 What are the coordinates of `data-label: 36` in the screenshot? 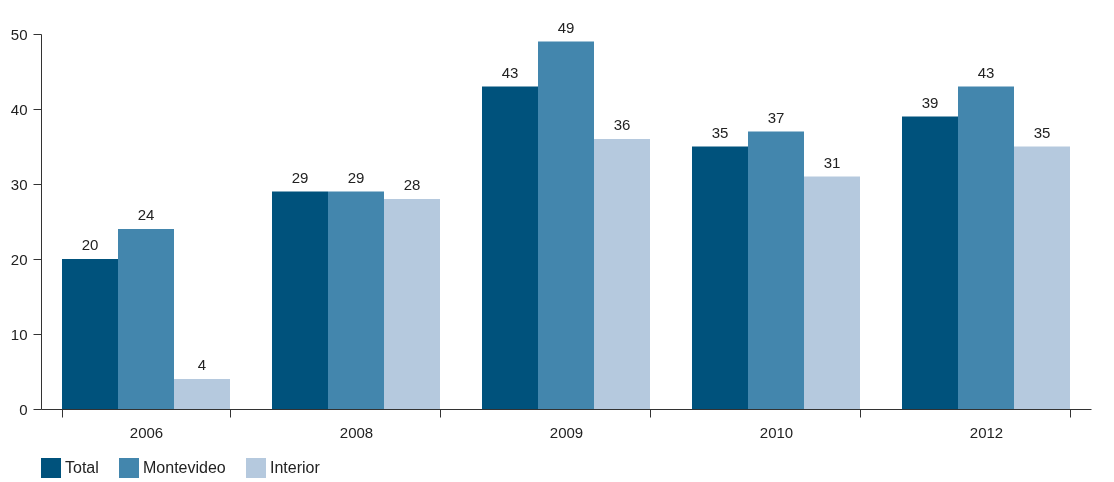 It's located at (622, 124).